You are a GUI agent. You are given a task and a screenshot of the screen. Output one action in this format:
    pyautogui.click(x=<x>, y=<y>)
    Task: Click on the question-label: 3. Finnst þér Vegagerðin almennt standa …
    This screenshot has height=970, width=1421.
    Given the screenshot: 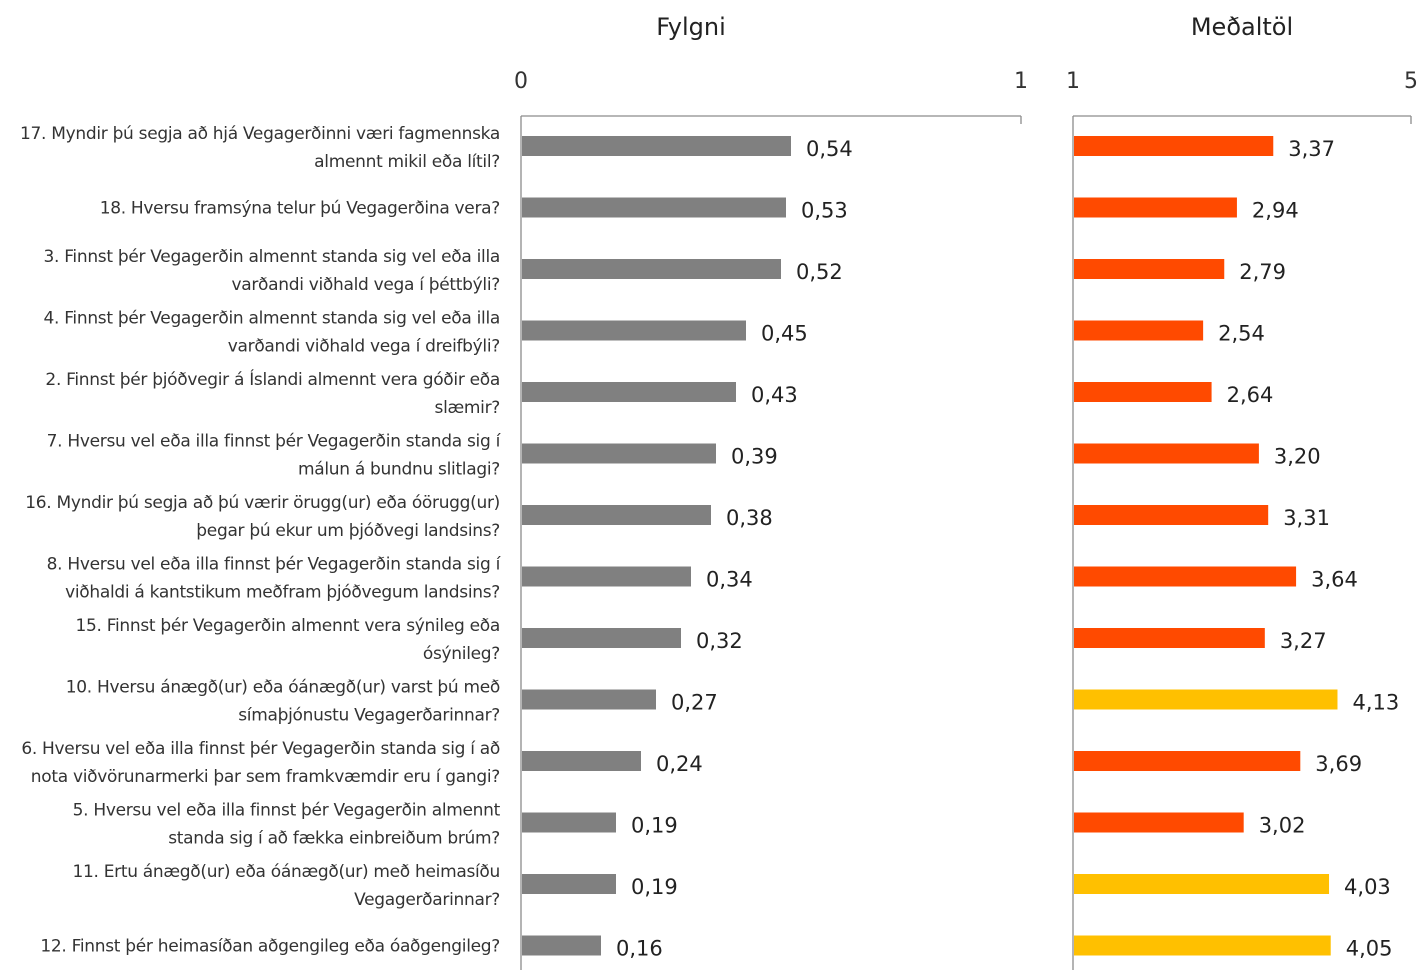 What is the action you would take?
    pyautogui.click(x=271, y=271)
    